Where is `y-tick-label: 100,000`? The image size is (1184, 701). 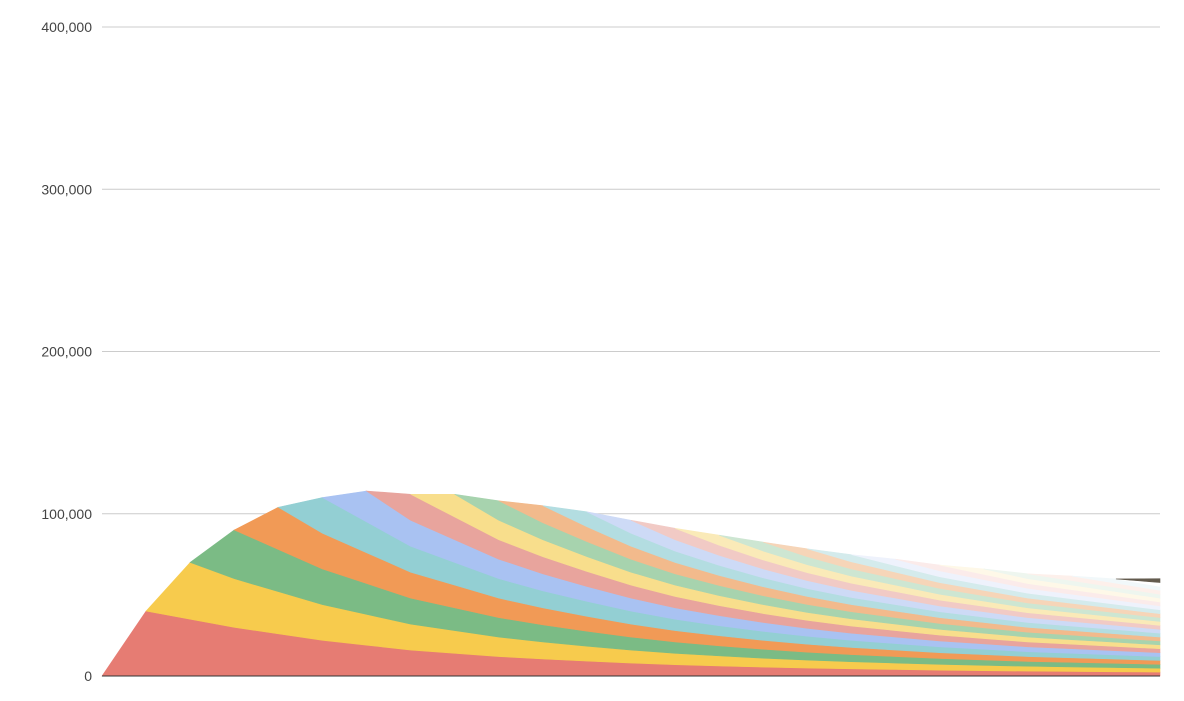
y-tick-label: 100,000 is located at coordinates (66, 514).